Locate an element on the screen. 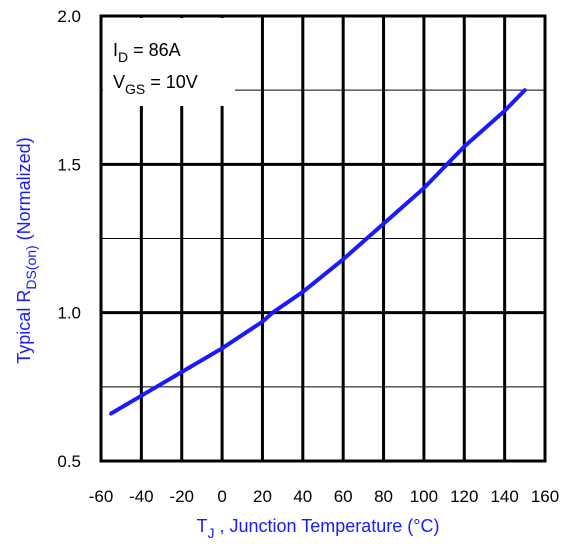 The image size is (570, 544). x-tick-label: 100 is located at coordinates (424, 496).